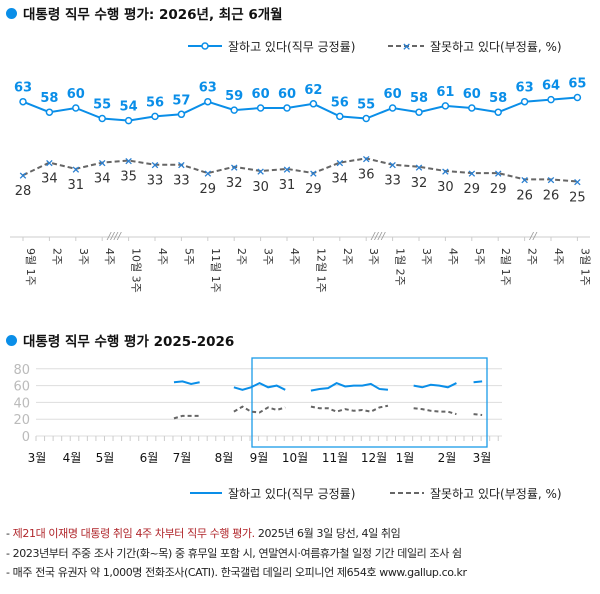  I want to click on approve-data-label: 62, so click(313, 90).